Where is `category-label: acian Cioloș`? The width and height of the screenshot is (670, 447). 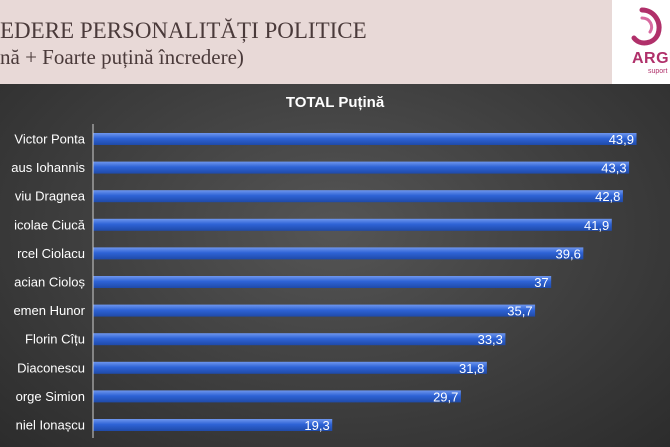
category-label: acian Cioloș is located at coordinates (49, 282).